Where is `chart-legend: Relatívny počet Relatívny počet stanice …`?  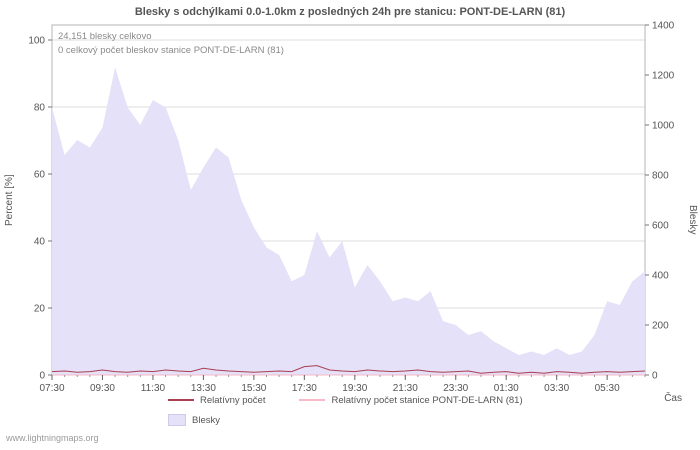
chart-legend: Relatívny počet Relatívny počet stanice … is located at coordinates (359, 410).